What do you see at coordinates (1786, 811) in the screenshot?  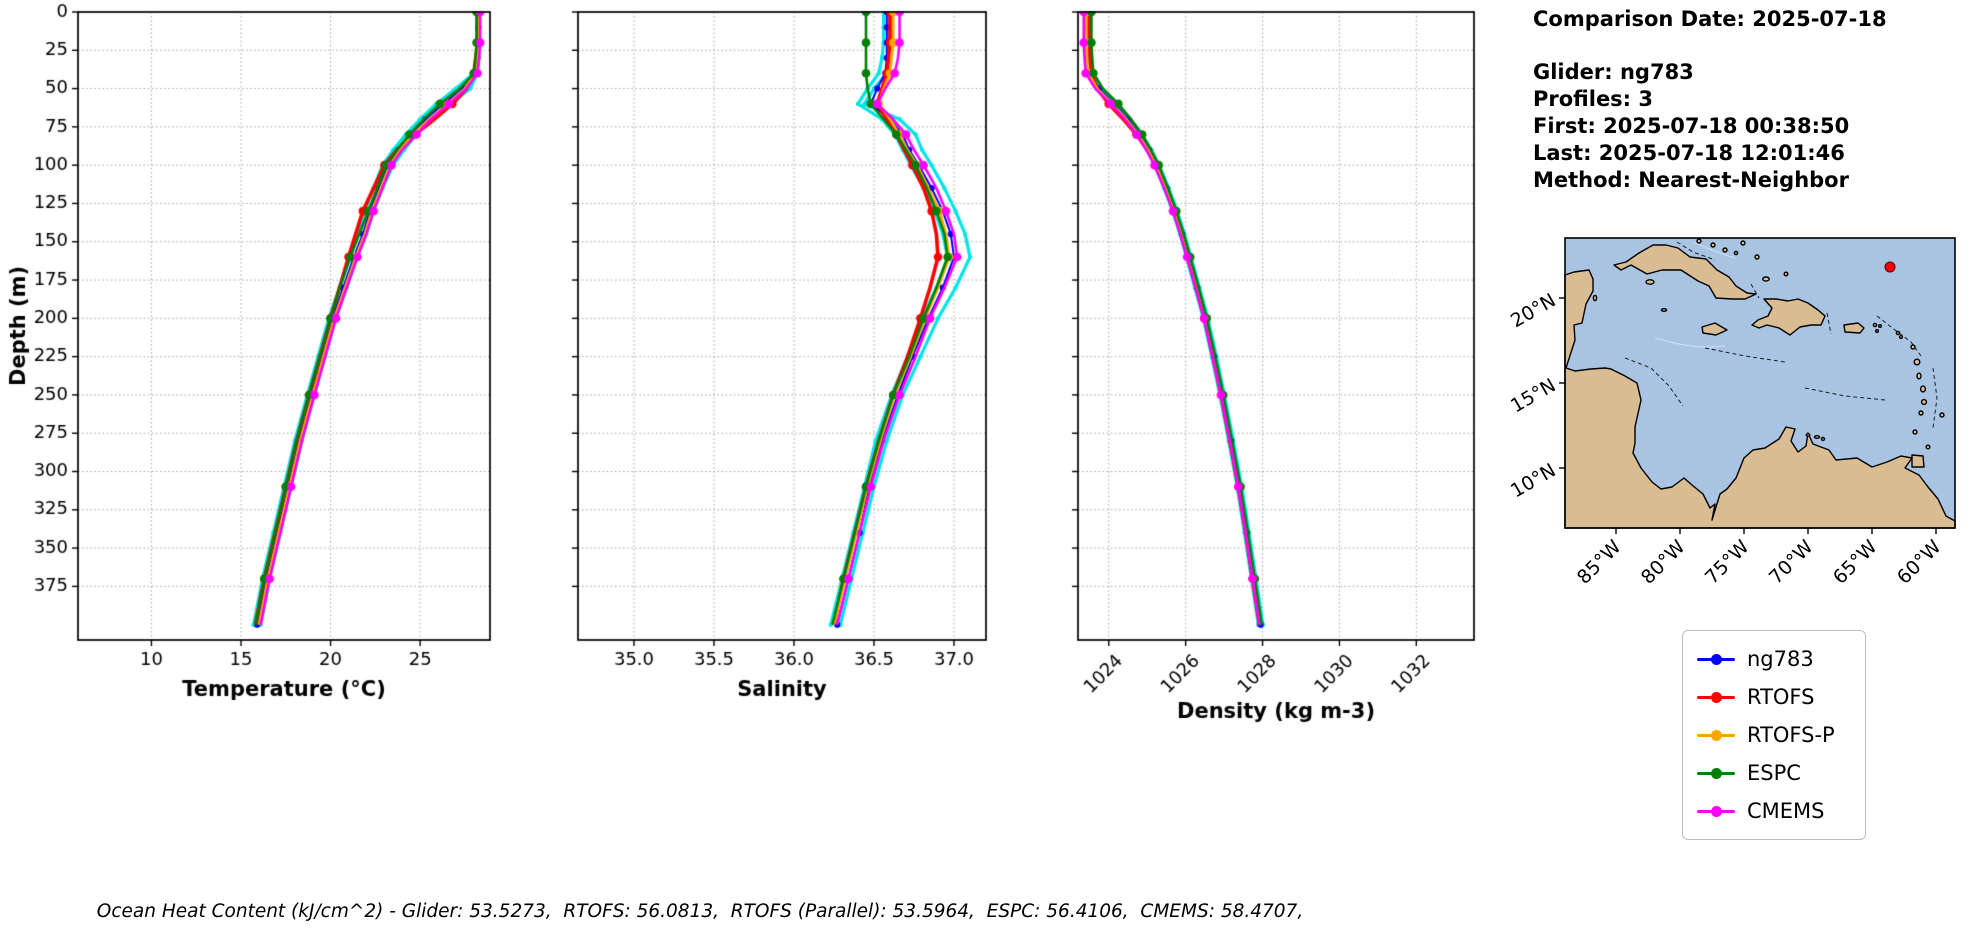 I see `legend-label: CMEMS` at bounding box center [1786, 811].